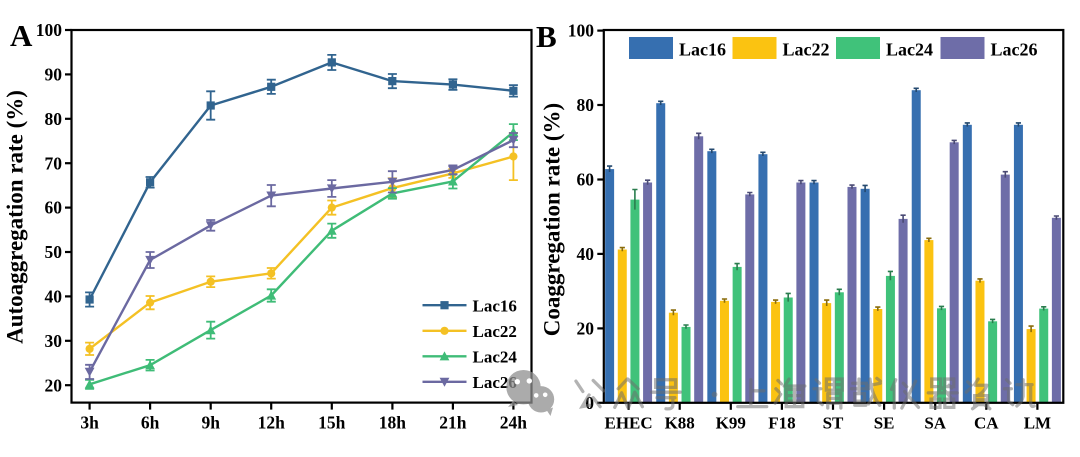  I want to click on svg-text: B, so click(546, 36).